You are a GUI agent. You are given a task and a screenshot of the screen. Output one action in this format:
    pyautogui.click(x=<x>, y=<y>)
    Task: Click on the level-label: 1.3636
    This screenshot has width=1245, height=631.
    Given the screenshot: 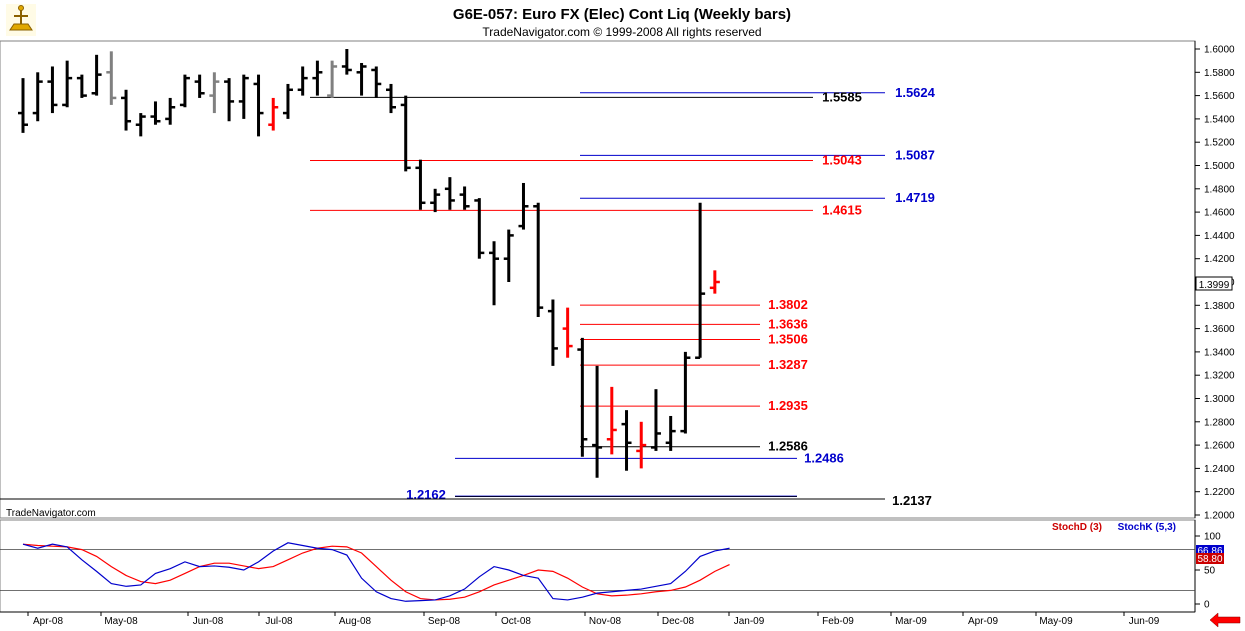 What is the action you would take?
    pyautogui.click(x=788, y=323)
    